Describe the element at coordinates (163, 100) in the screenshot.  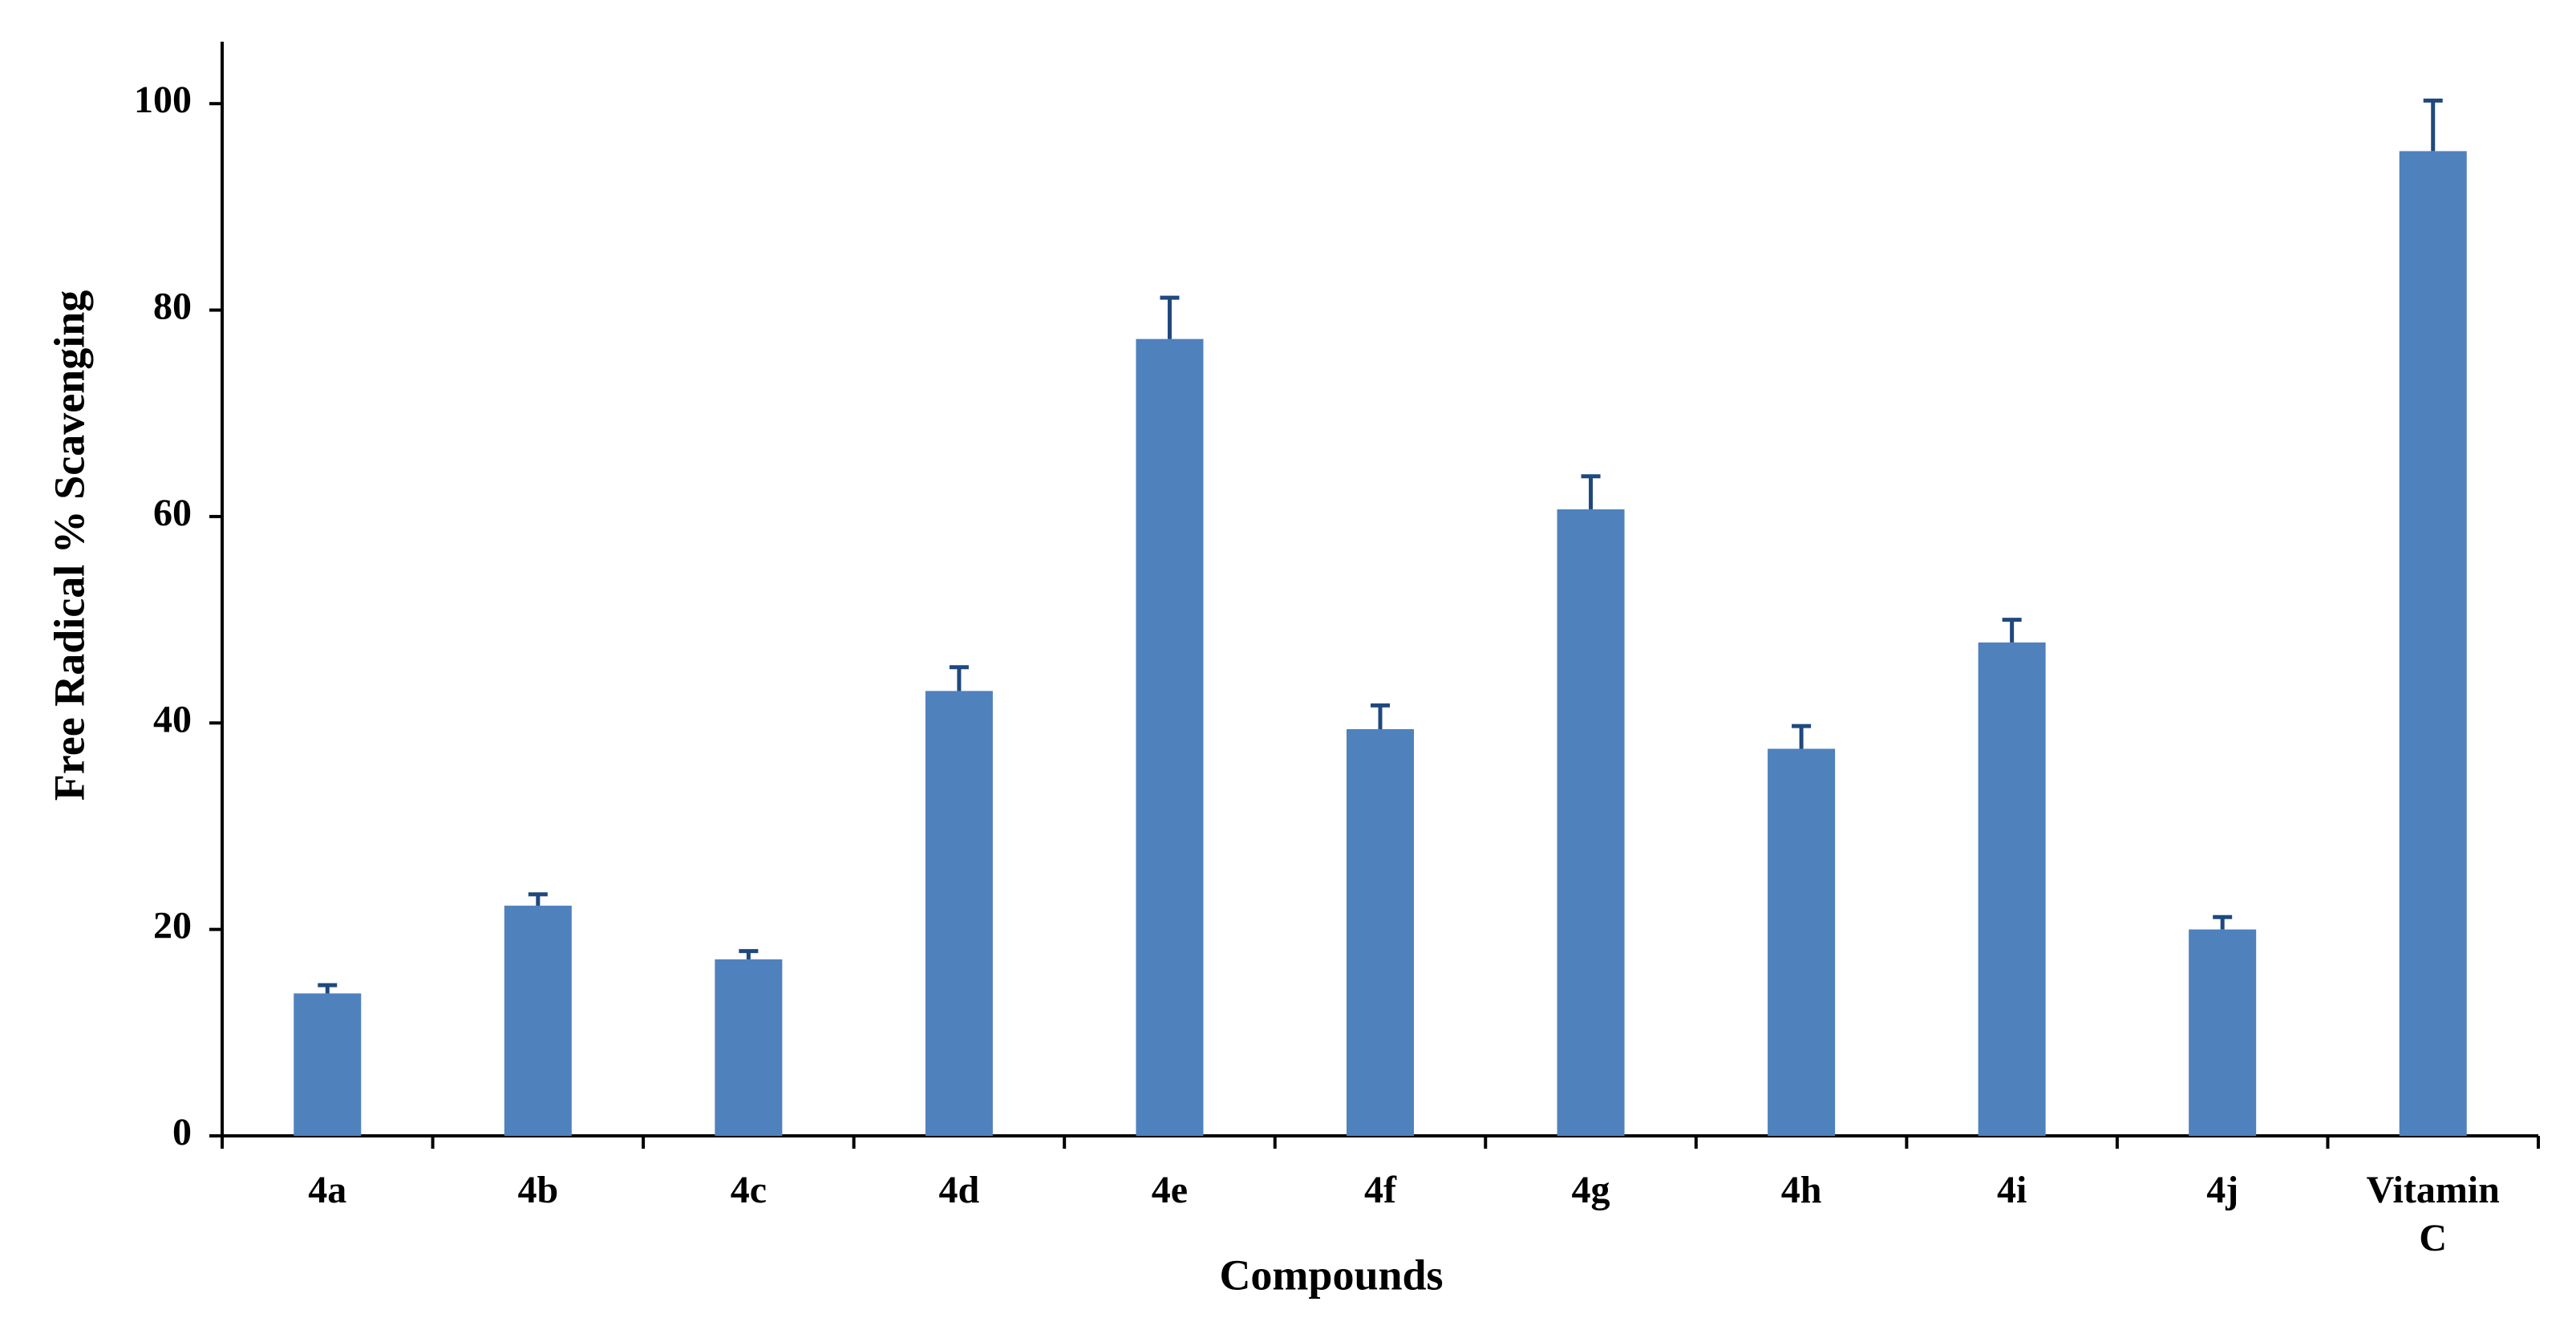
I see `y-tick-label: 100` at that location.